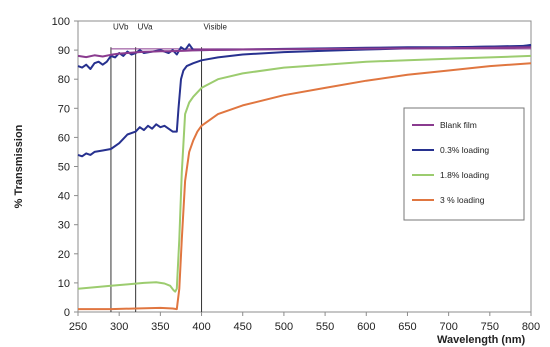 The width and height of the screenshot is (550, 347). Describe the element at coordinates (481, 340) in the screenshot. I see `x-axis-title: Wavelength (nm)` at that location.